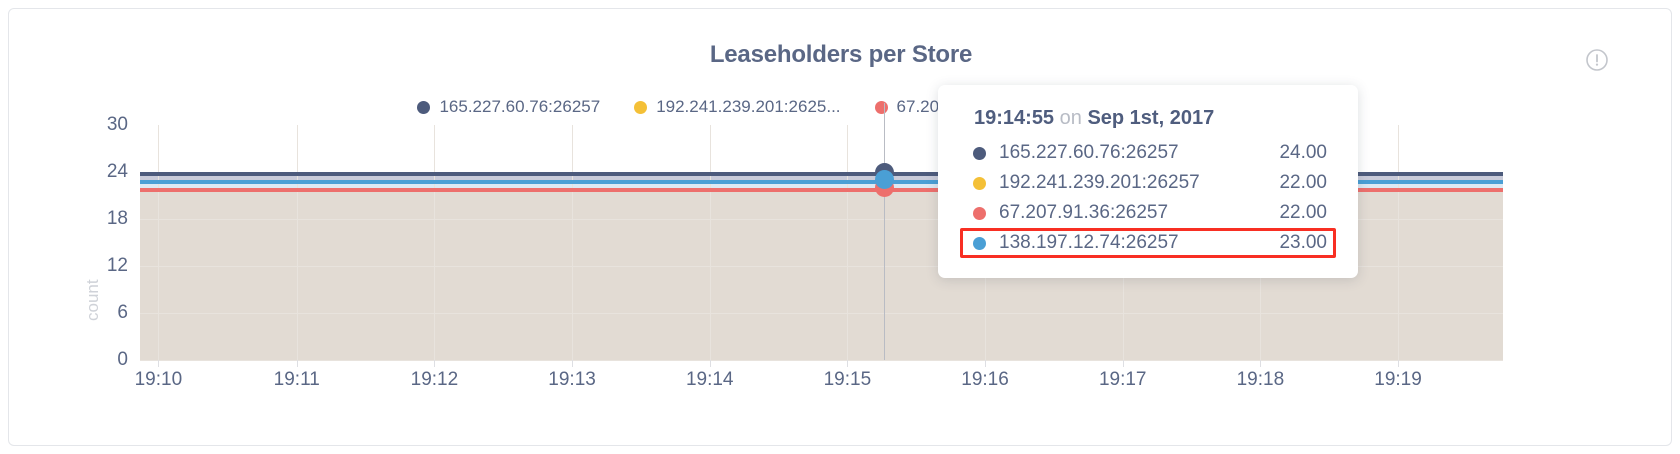 The image size is (1680, 454). I want to click on page-title: Leaseholders per Store, so click(841, 54).